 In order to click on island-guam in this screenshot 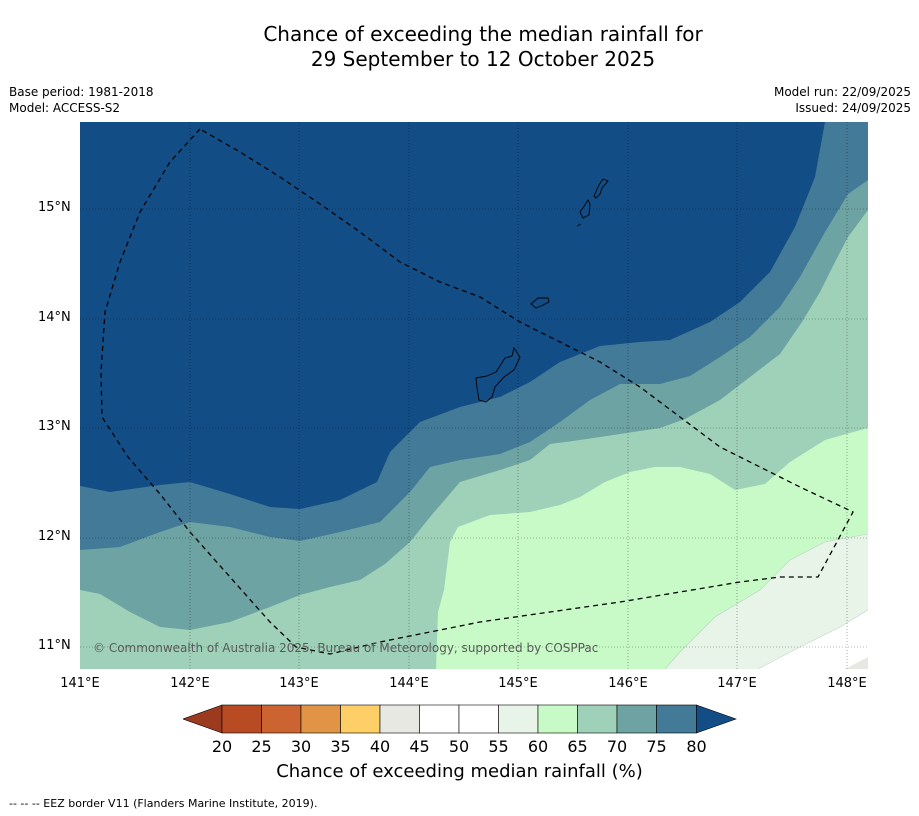, I will do `click(498, 374)`.